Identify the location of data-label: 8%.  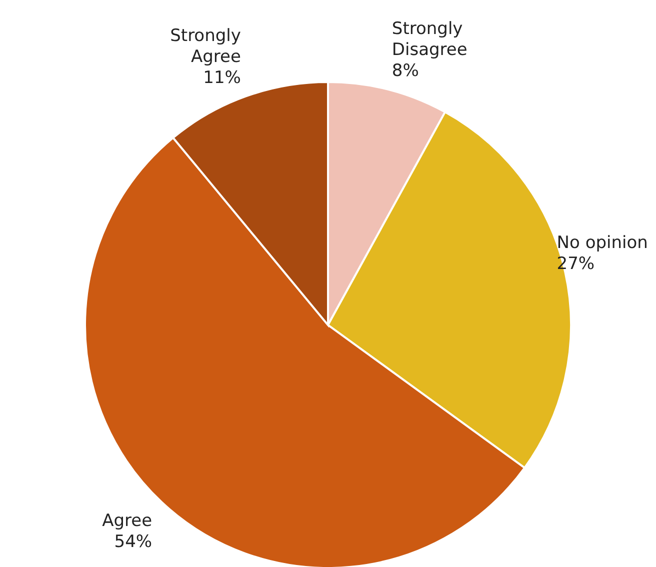
(405, 71).